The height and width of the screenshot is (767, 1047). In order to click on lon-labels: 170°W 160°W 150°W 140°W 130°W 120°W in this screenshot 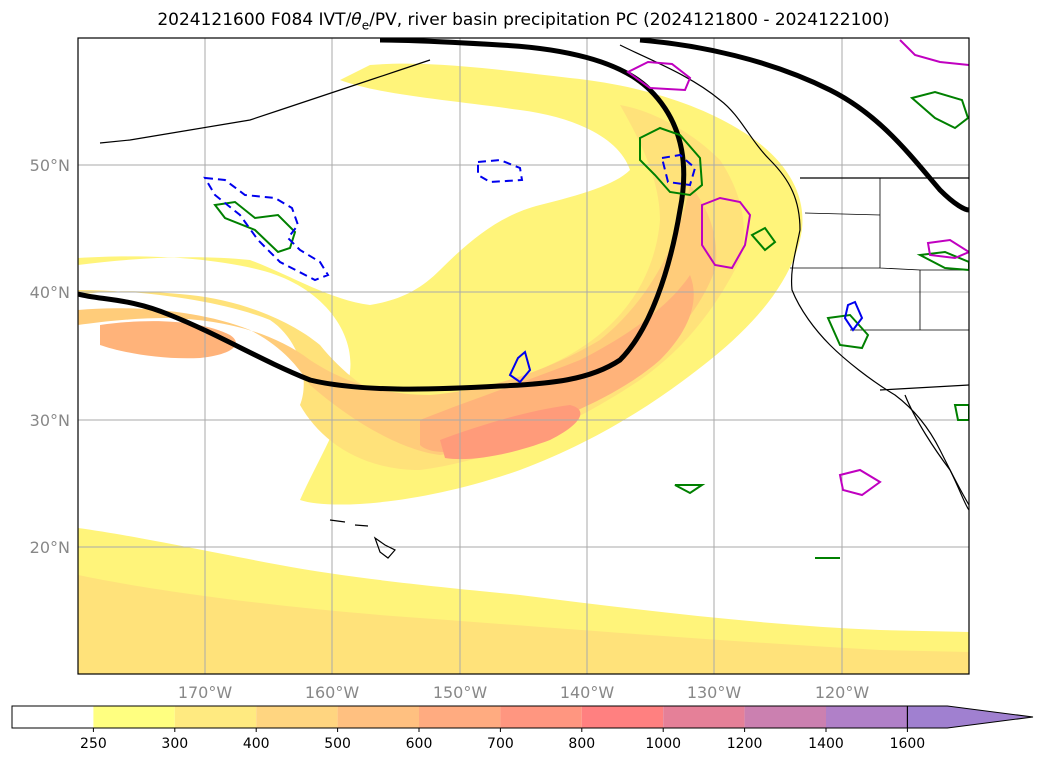, I will do `click(524, 692)`.